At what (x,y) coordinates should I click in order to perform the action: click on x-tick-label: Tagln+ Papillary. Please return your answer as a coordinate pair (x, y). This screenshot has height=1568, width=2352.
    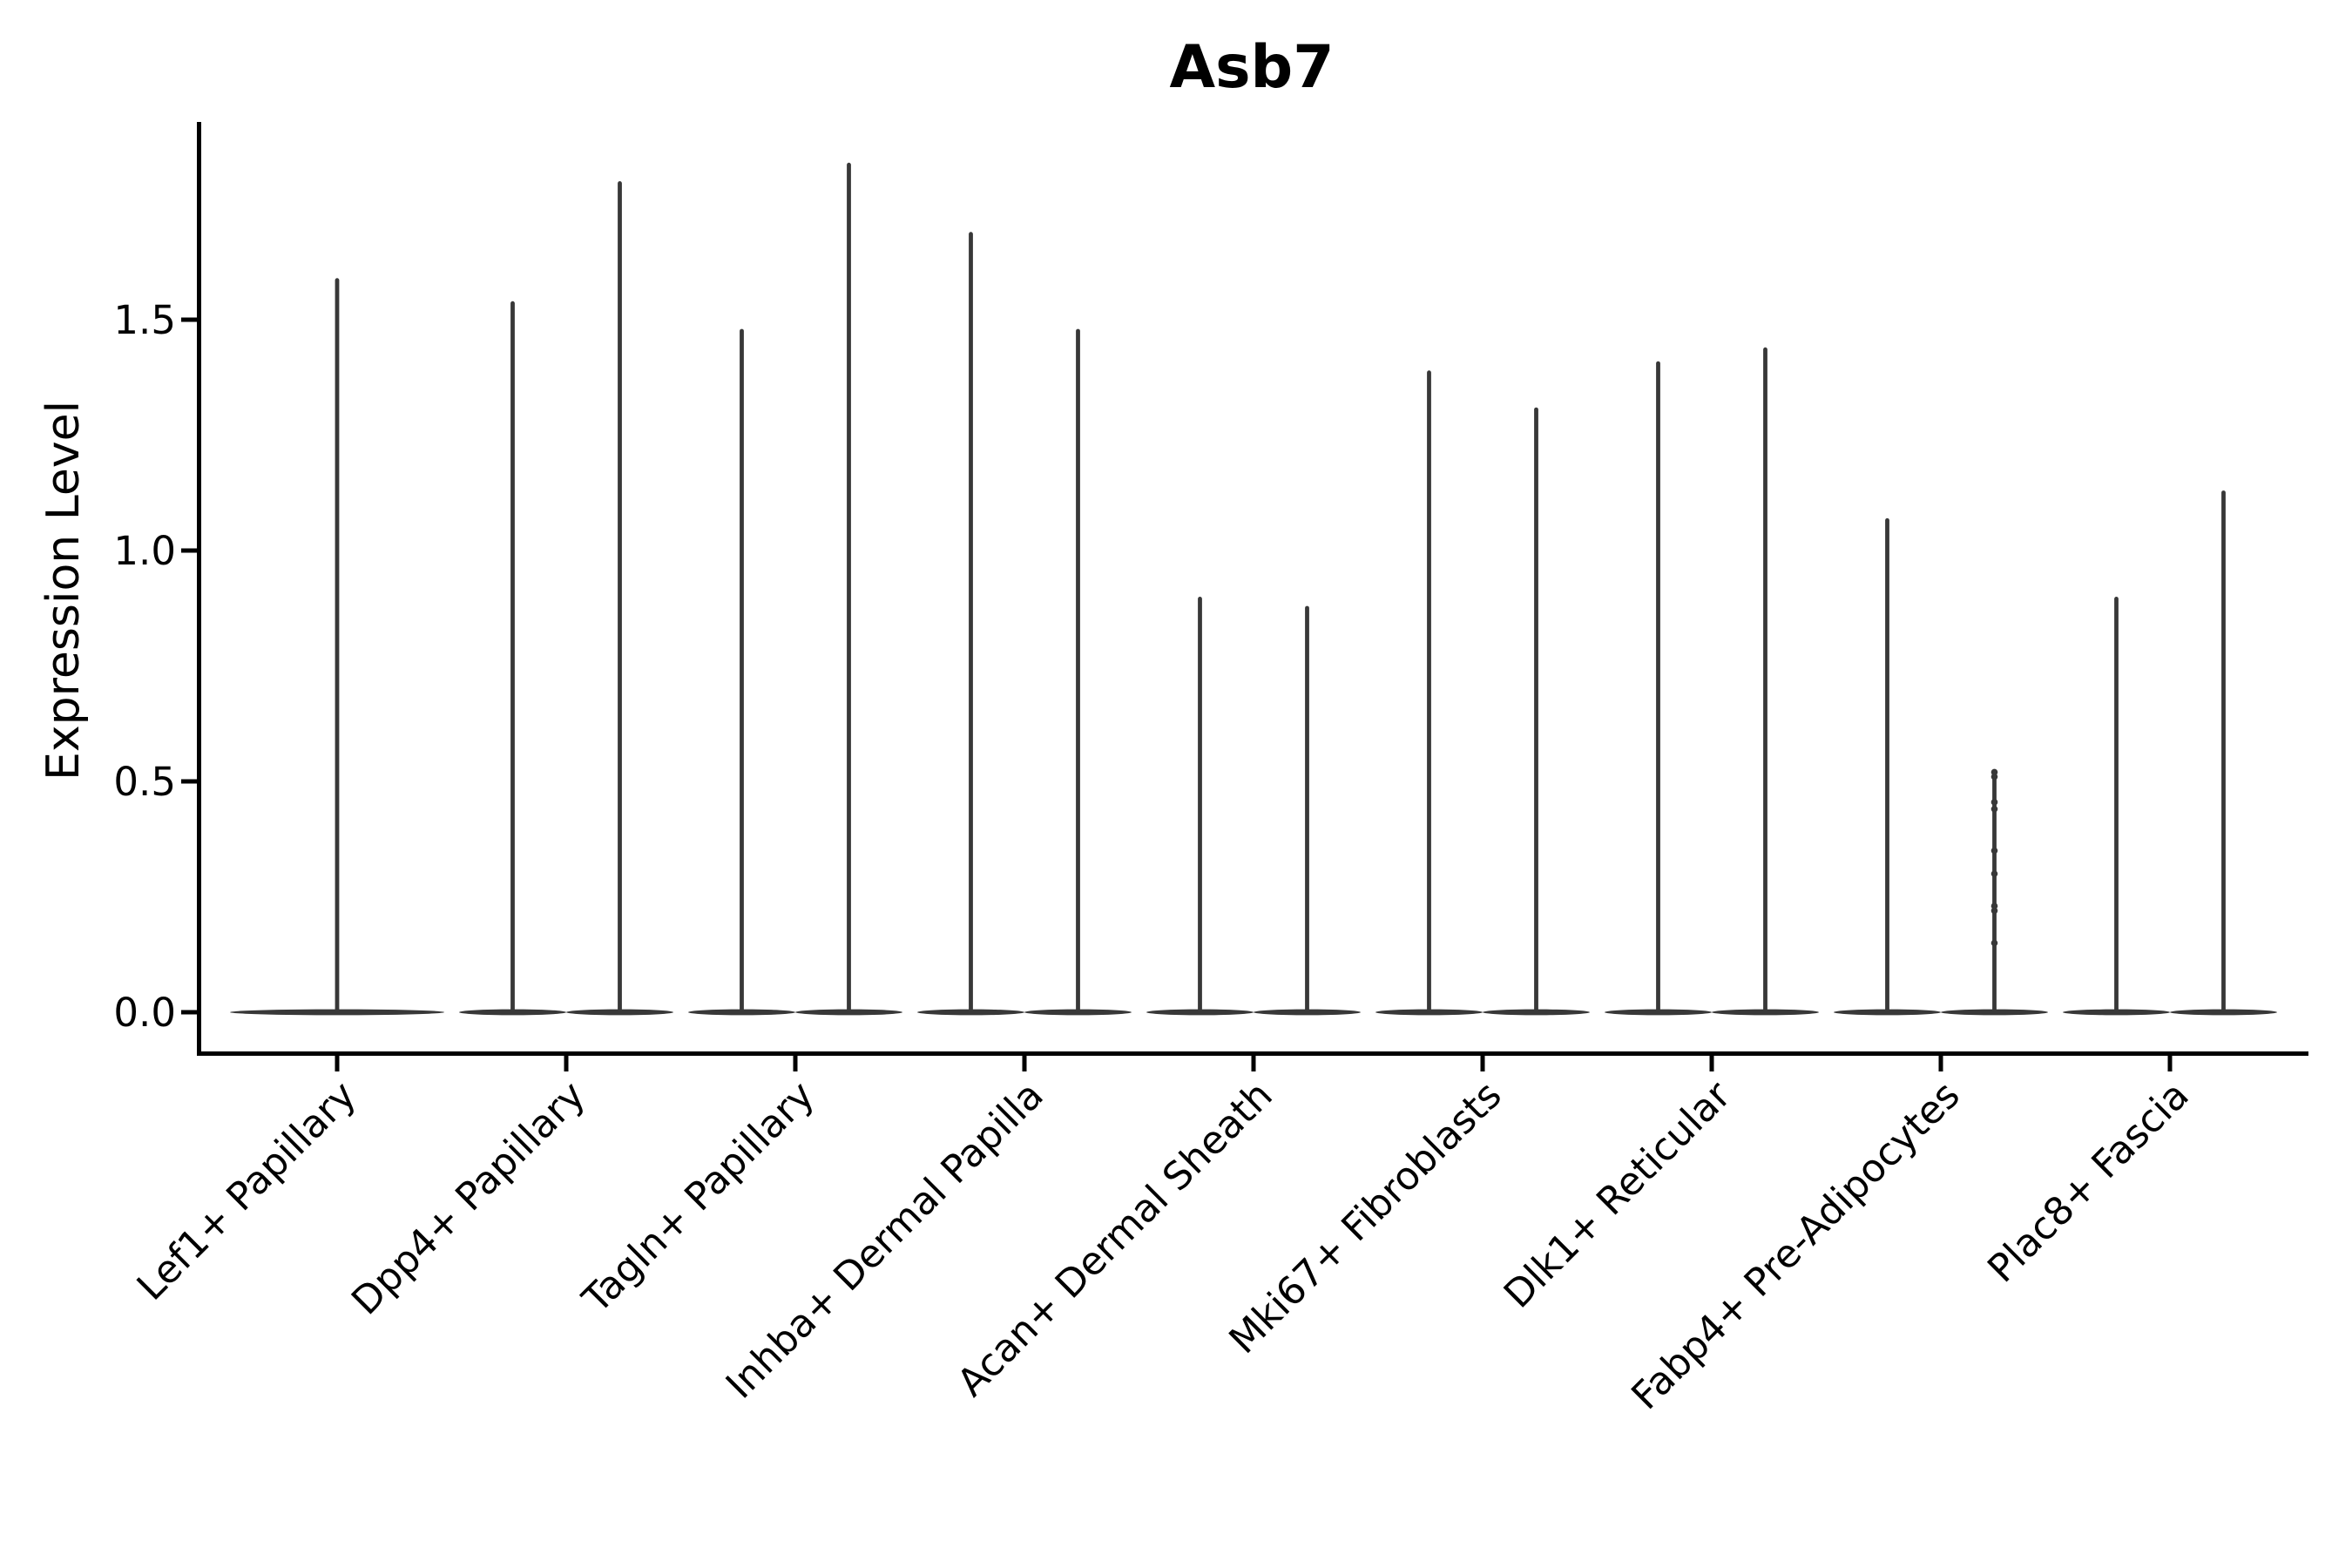
    Looking at the image, I should click on (698, 1197).